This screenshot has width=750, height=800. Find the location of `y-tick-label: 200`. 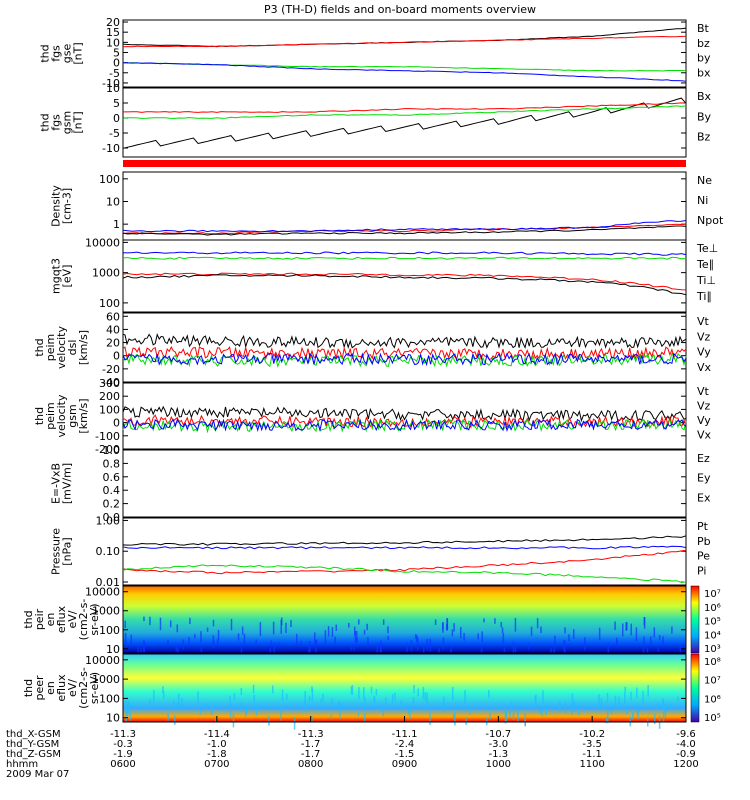

y-tick-label: 200 is located at coordinates (109, 396).